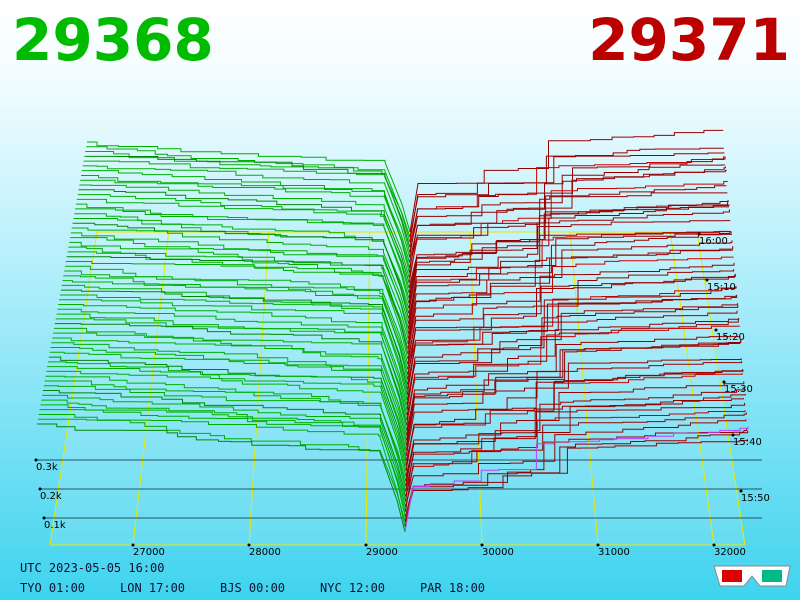  Describe the element at coordinates (730, 337) in the screenshot. I see `time-tick-label: 15:20` at that location.